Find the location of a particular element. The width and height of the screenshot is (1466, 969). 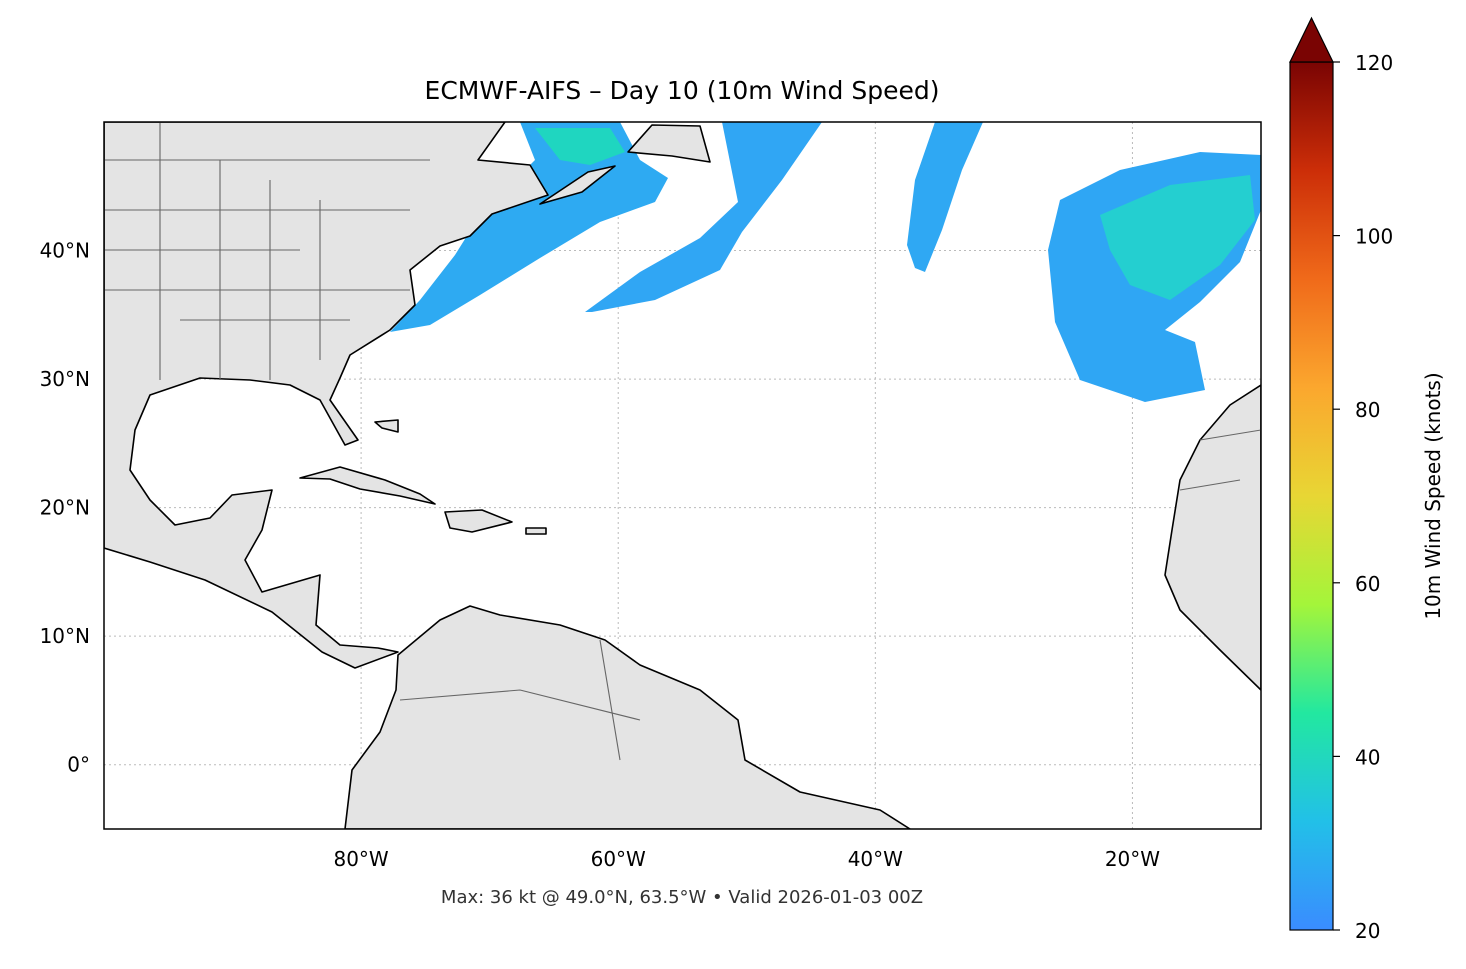

land-hispaniola is located at coordinates (478, 521).